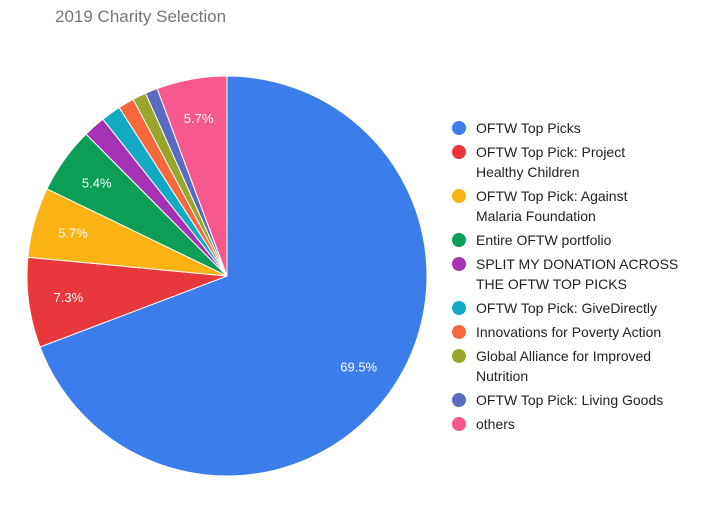  What do you see at coordinates (564, 366) in the screenshot?
I see `legend-label: Global Alliance for Improved Nutrition` at bounding box center [564, 366].